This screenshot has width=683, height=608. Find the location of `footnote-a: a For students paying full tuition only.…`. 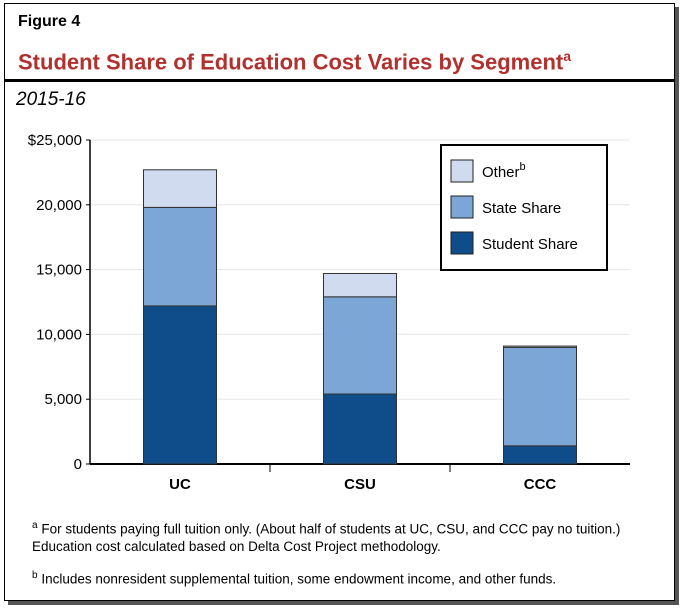

footnote-a: a For students paying full tuition only.… is located at coordinates (342, 536).